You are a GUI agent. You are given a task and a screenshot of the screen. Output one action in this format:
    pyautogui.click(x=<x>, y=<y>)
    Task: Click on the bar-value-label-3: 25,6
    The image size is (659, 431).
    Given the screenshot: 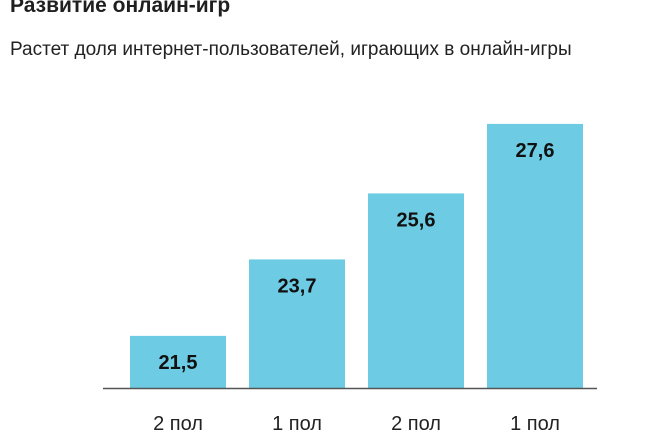 What is the action you would take?
    pyautogui.click(x=416, y=220)
    